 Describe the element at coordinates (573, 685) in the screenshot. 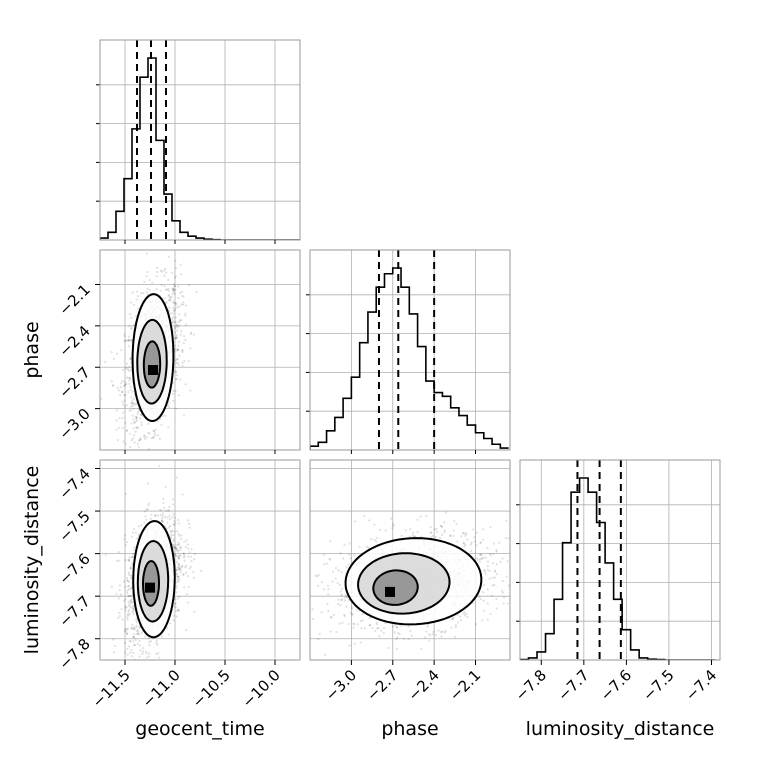

I see `x-tick-label: −7.7` at that location.